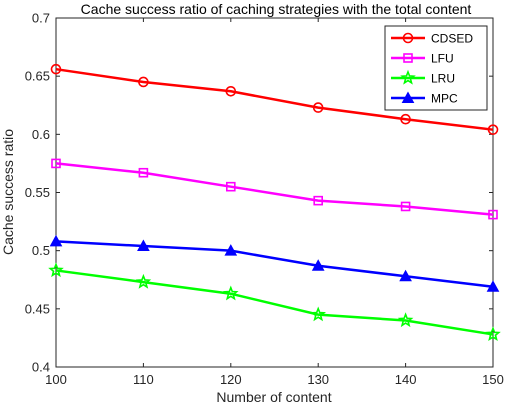  What do you see at coordinates (37, 76) in the screenshot?
I see `y-tick-label: 0.65` at bounding box center [37, 76].